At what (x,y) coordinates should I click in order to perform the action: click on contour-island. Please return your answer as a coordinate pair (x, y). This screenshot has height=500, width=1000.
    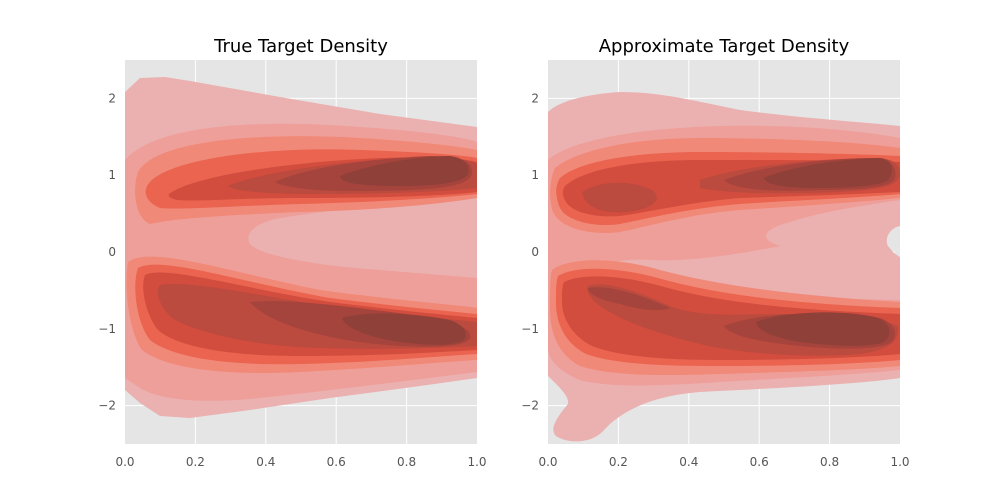
    Looking at the image, I should click on (779, 257).